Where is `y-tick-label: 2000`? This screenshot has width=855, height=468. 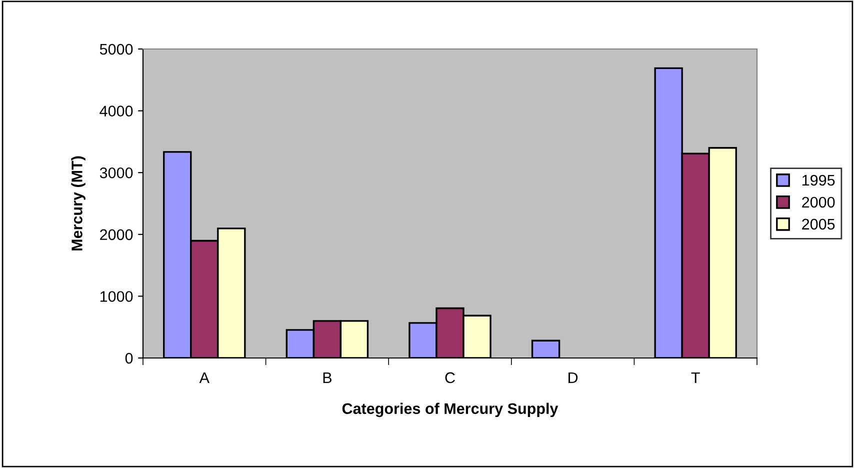
y-tick-label: 2000 is located at coordinates (116, 234).